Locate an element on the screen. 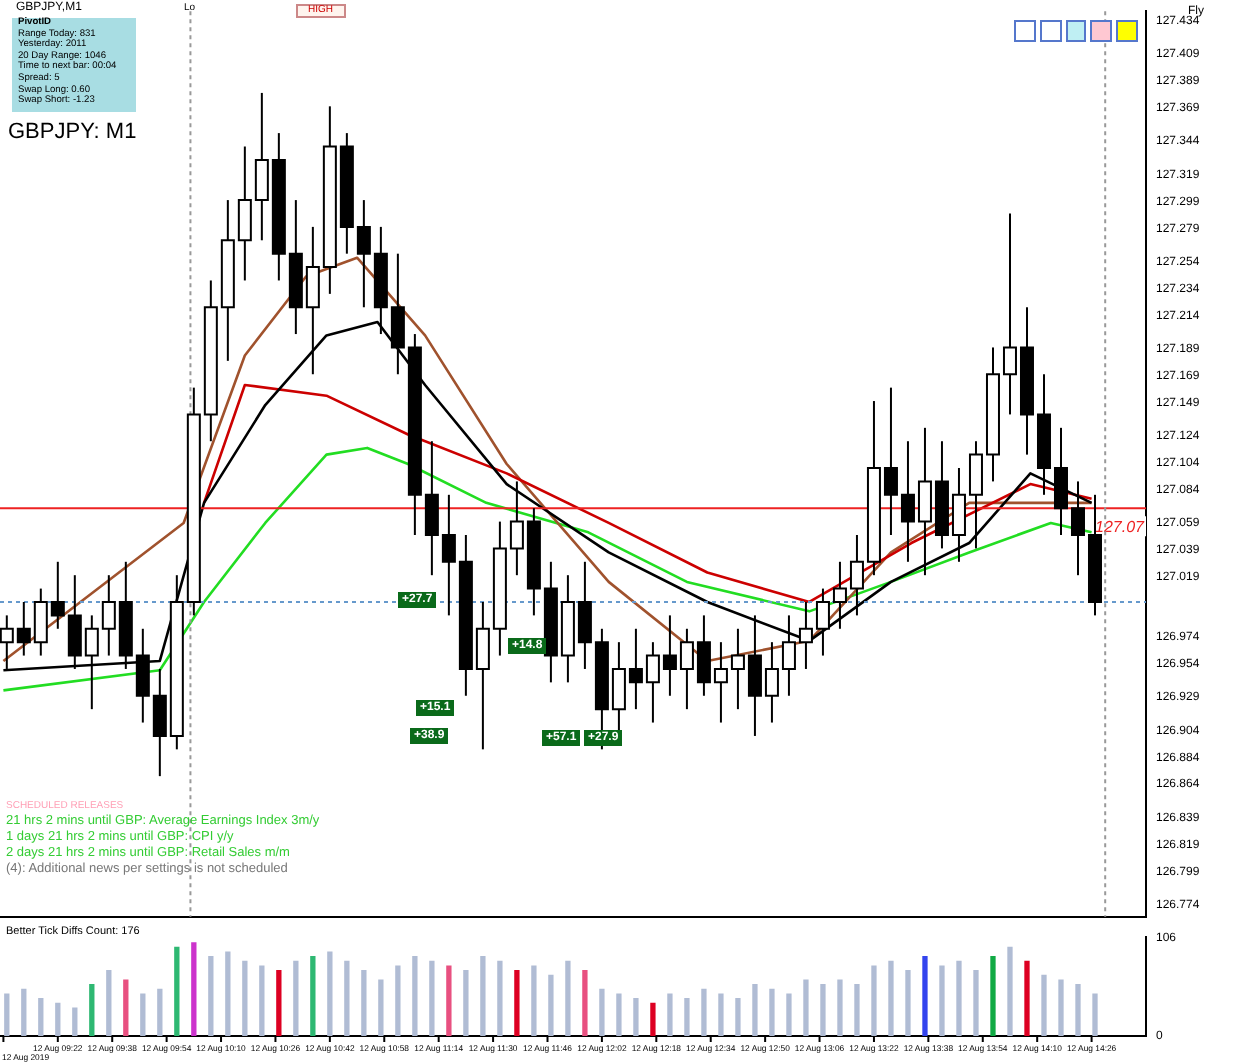 The height and width of the screenshot is (1064, 1250). ref-line-label: 127.07 is located at coordinates (1120, 527).